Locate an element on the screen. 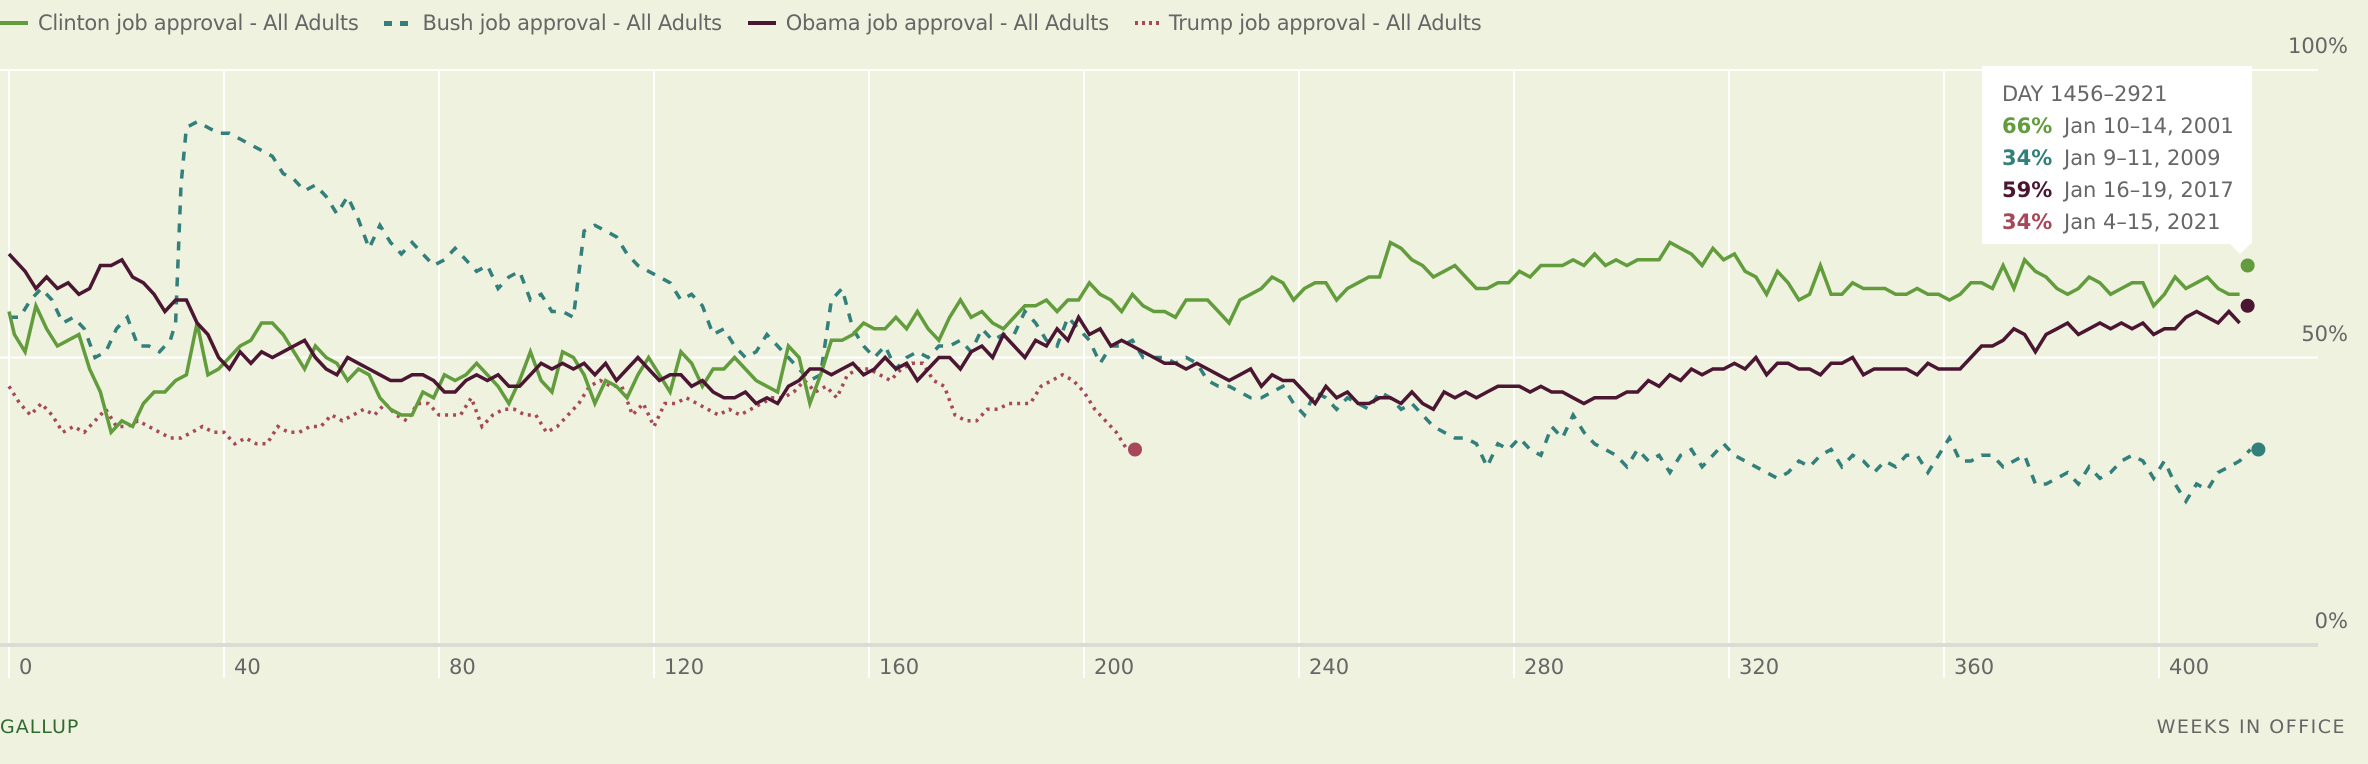  series-endpoints is located at coordinates (1697, 357).